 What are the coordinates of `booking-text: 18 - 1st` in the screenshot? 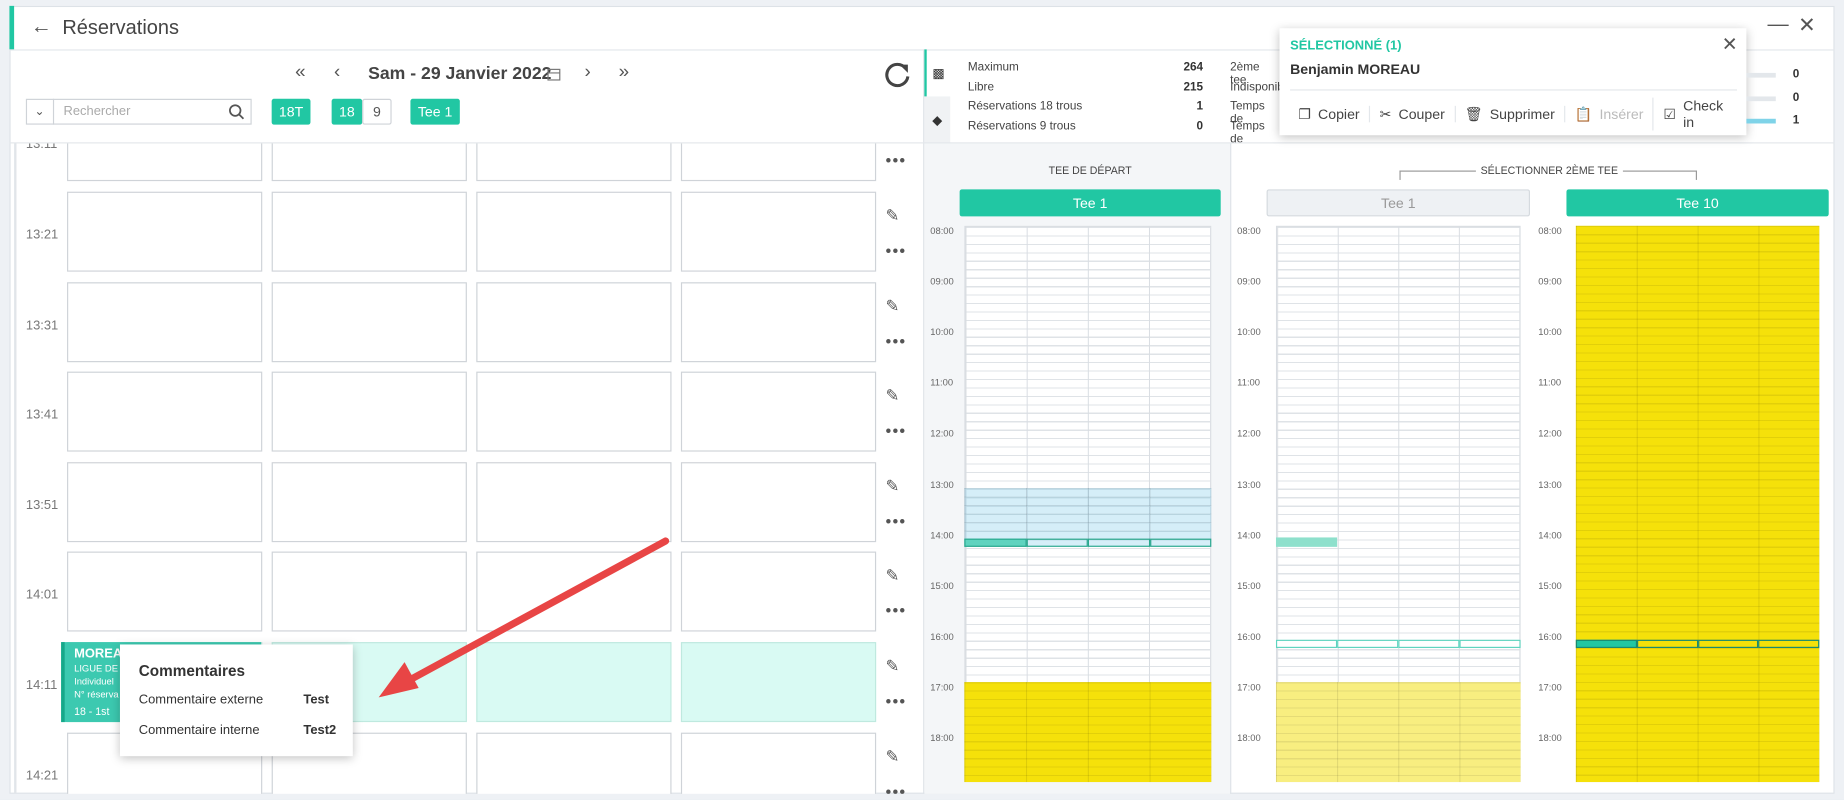 It's located at (92, 711).